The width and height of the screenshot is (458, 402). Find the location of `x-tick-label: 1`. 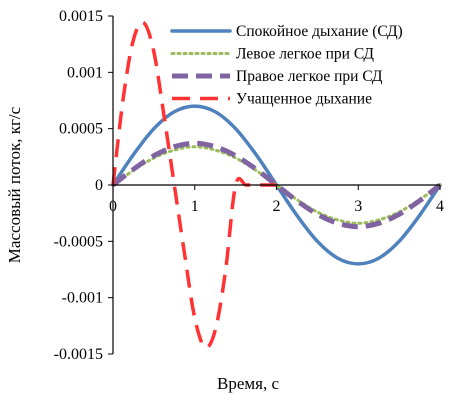

x-tick-label: 1 is located at coordinates (195, 206).